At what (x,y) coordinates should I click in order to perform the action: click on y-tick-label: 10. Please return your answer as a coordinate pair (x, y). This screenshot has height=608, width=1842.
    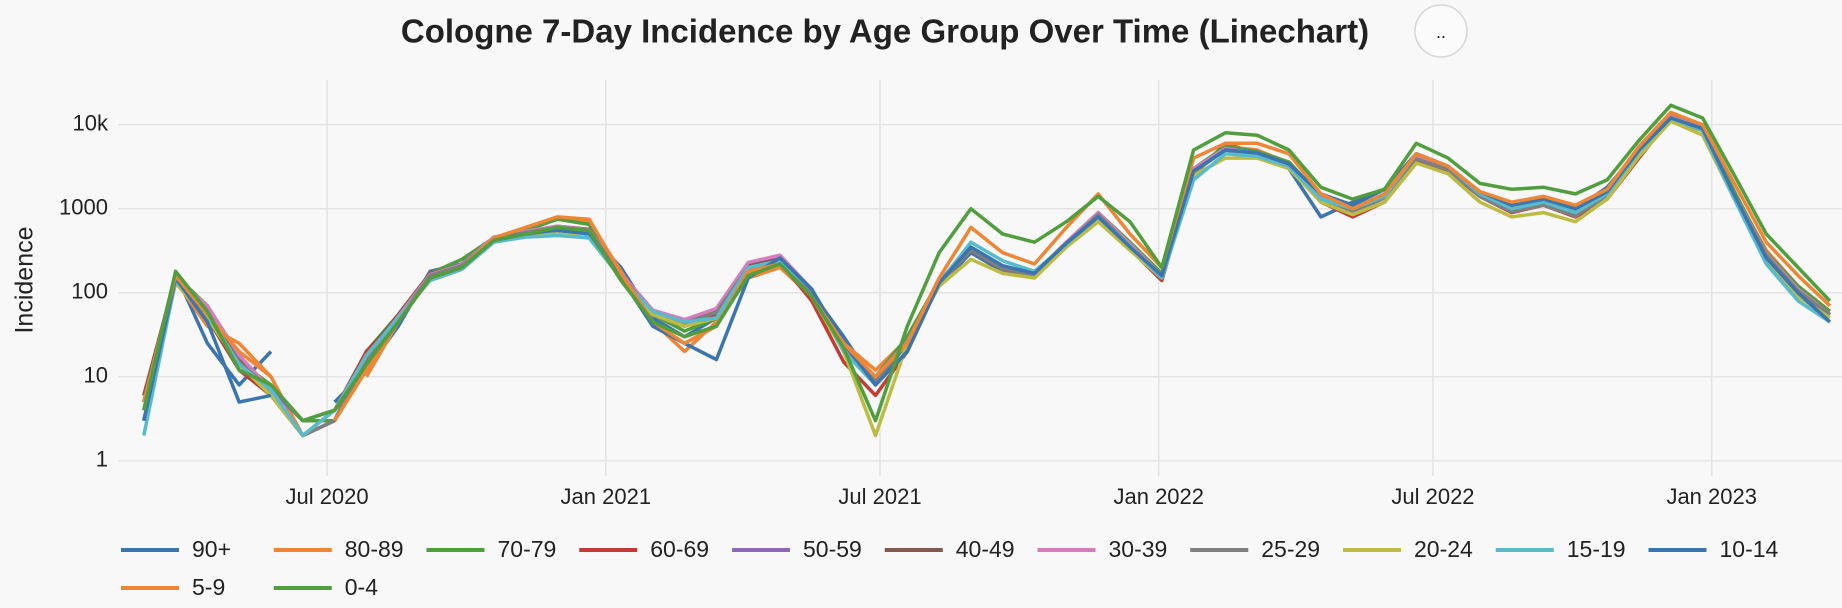
    Looking at the image, I should click on (96, 375).